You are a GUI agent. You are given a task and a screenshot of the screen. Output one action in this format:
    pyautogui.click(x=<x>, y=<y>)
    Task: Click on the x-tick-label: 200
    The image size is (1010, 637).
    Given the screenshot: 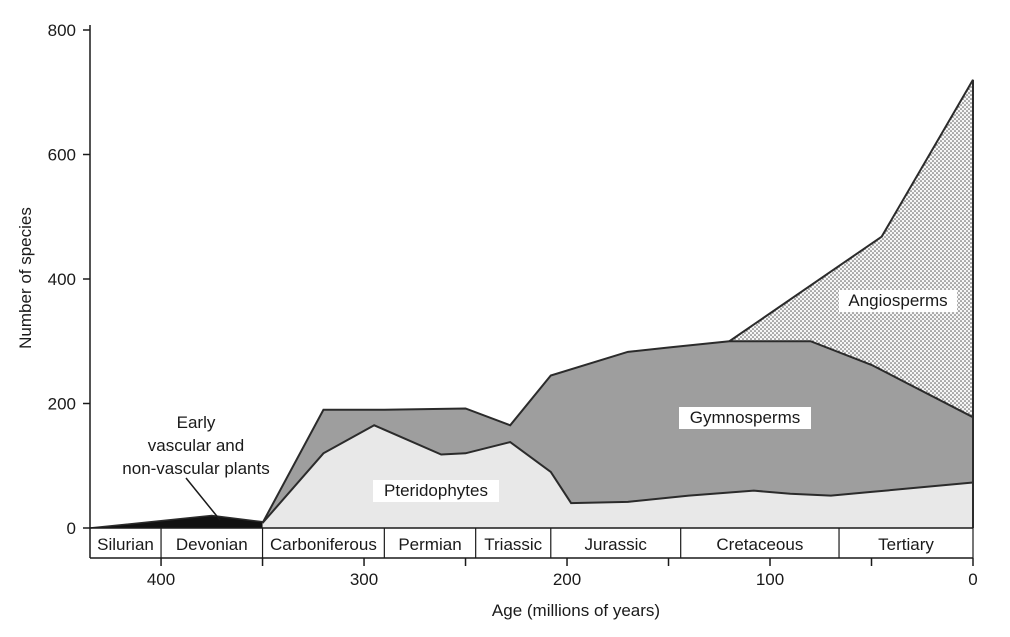 What is the action you would take?
    pyautogui.click(x=567, y=579)
    